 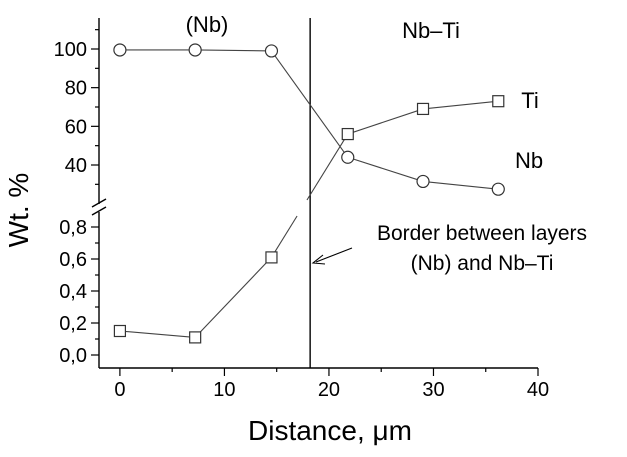 I want to click on y-axis-label: Wt. %, so click(x=18, y=210).